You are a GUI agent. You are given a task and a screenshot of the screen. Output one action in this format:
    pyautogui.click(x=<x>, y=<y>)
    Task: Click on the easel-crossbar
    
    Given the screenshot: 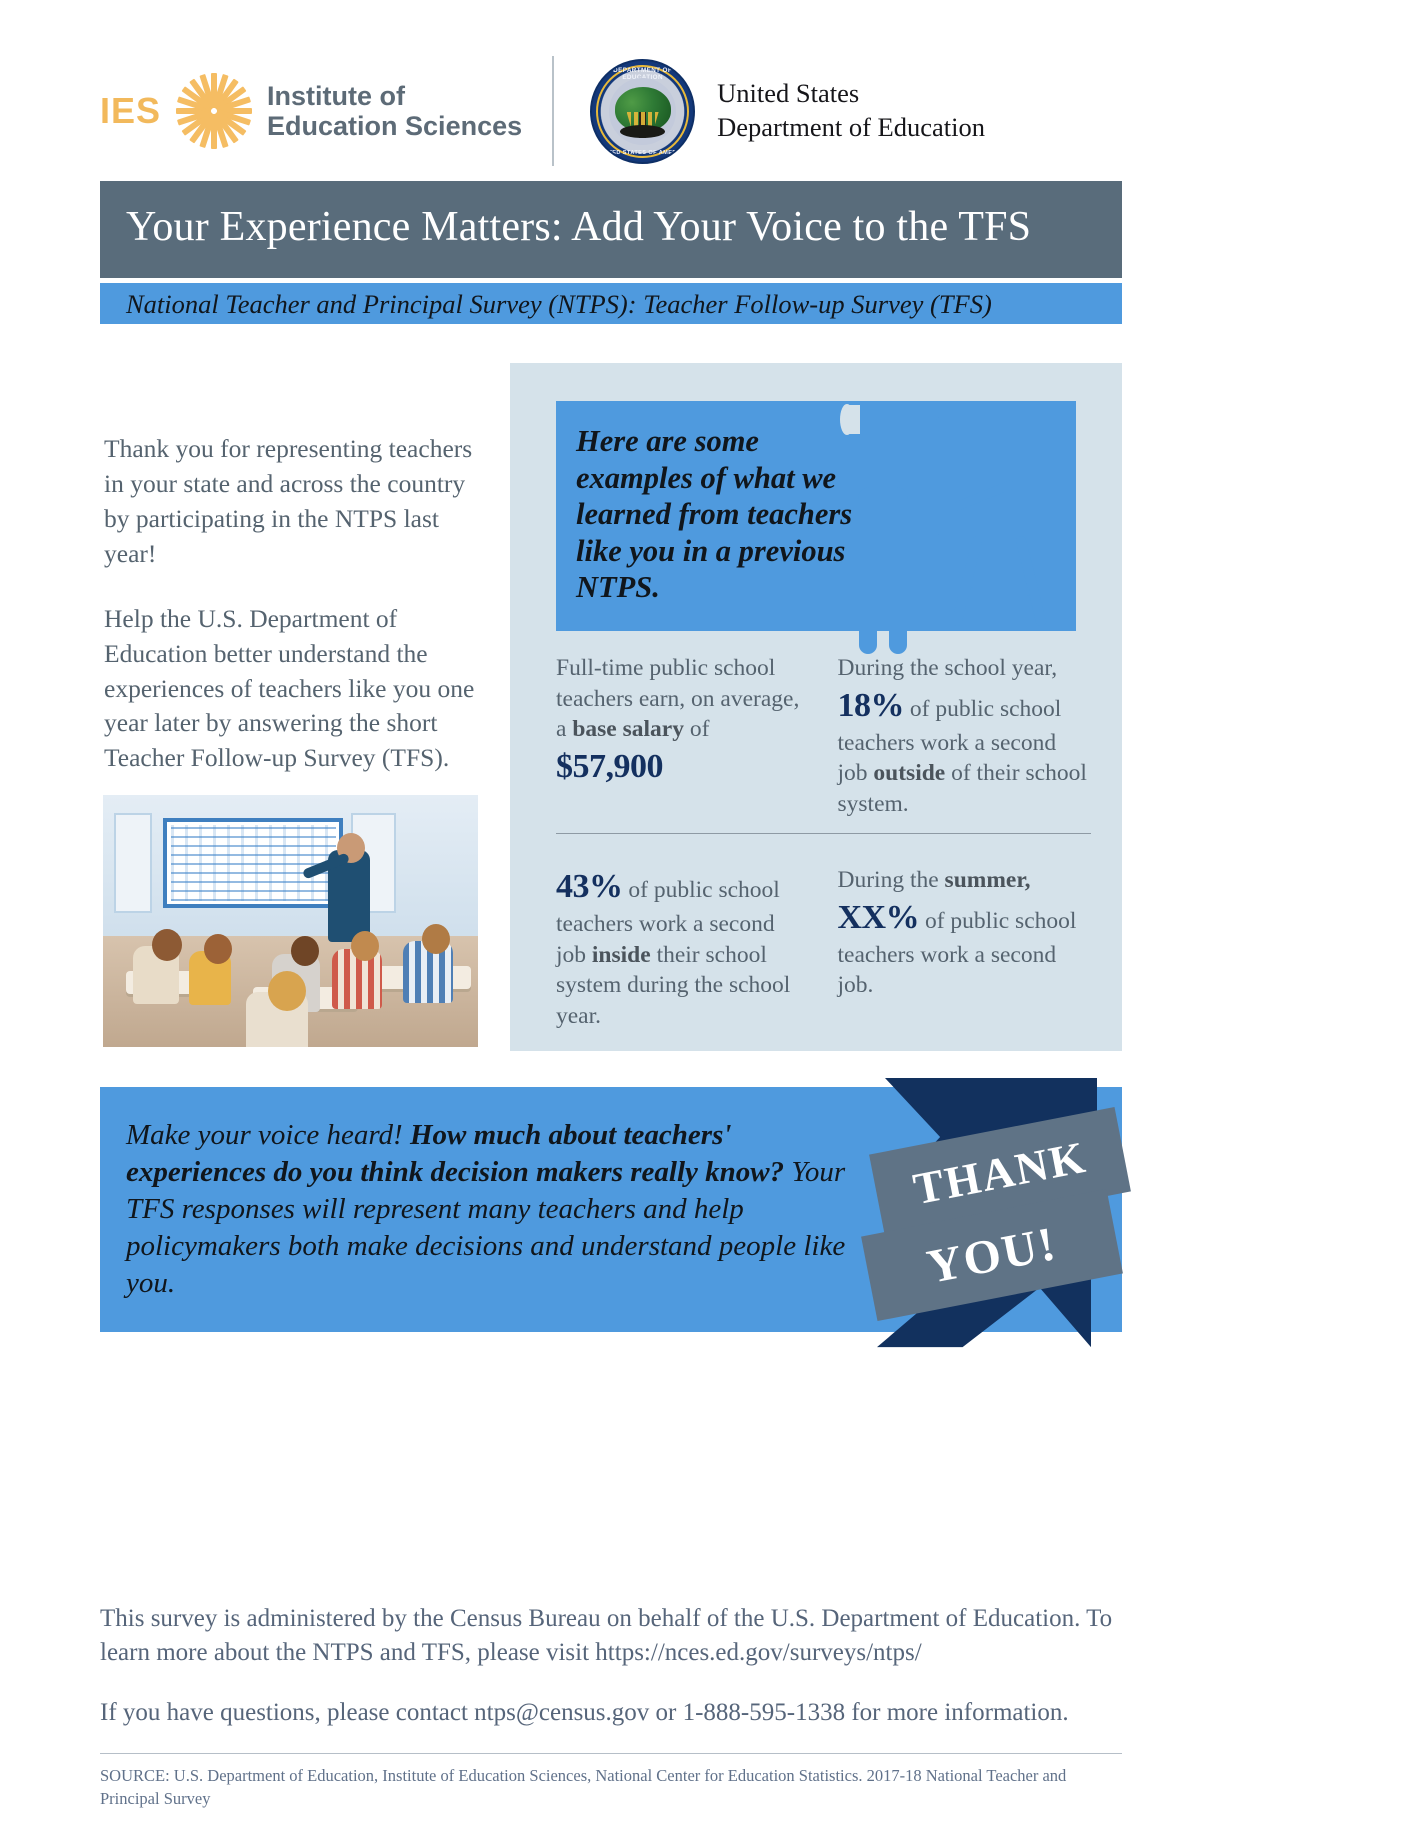 What is the action you would take?
    pyautogui.click(x=1000, y=591)
    